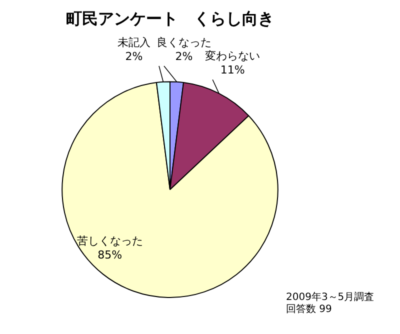  What do you see at coordinates (232, 70) in the screenshot?
I see `data-label: 11%` at bounding box center [232, 70].